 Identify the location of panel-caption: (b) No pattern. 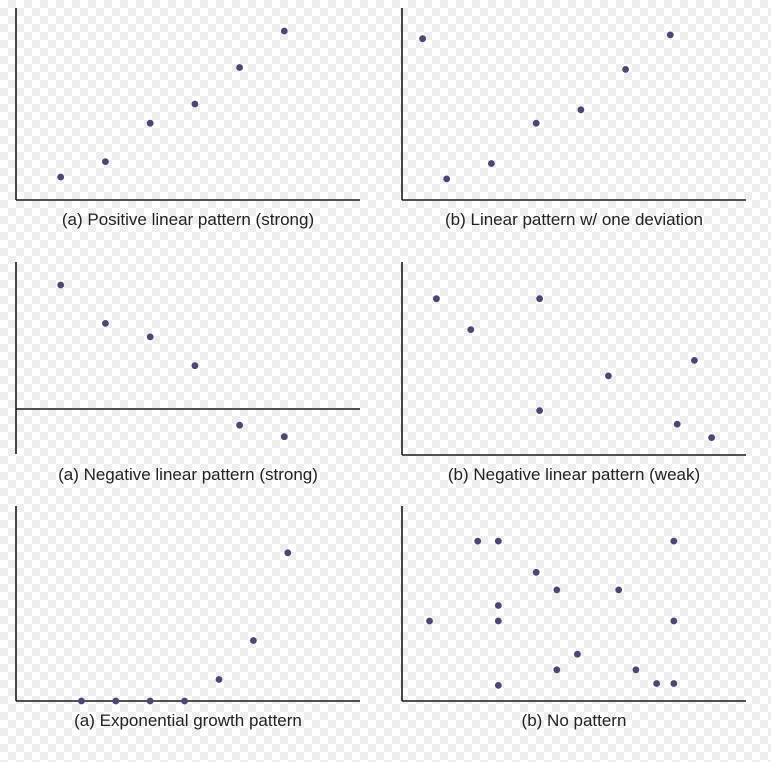
(574, 720).